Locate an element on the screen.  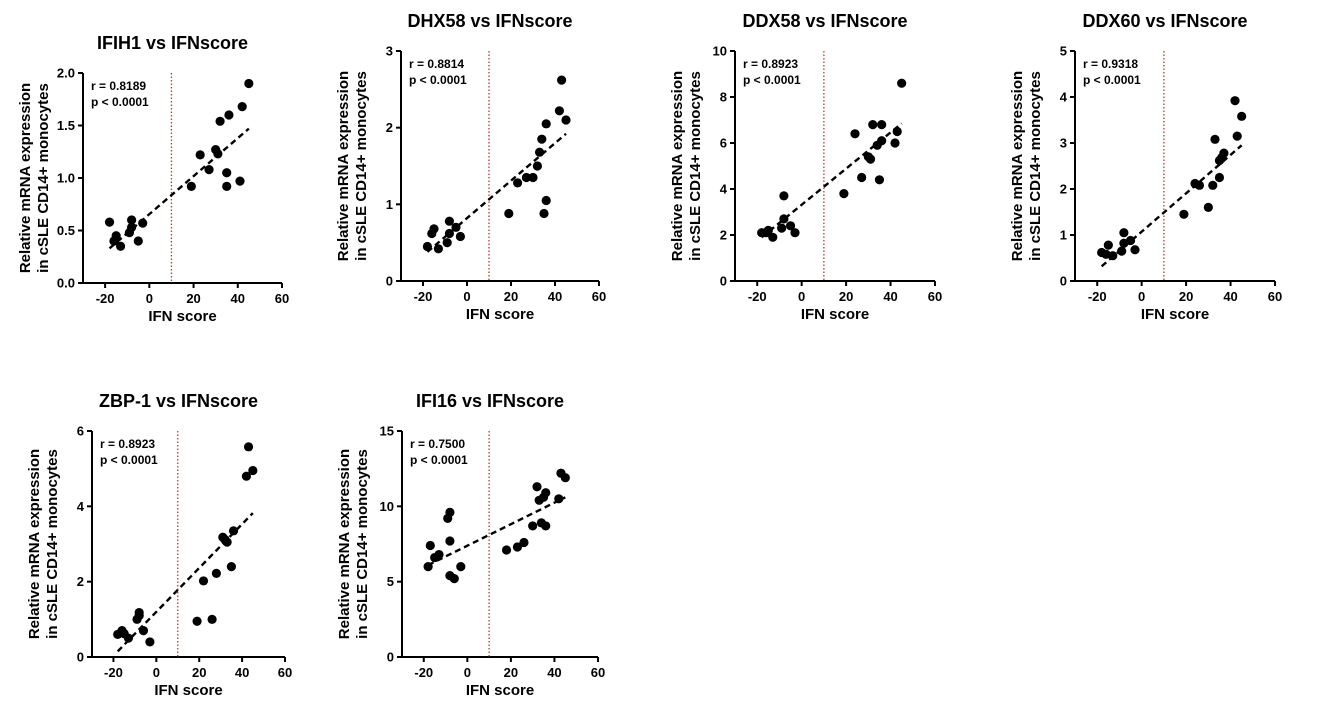
chart-title: IFI16 vs IFNscore is located at coordinates (490, 401).